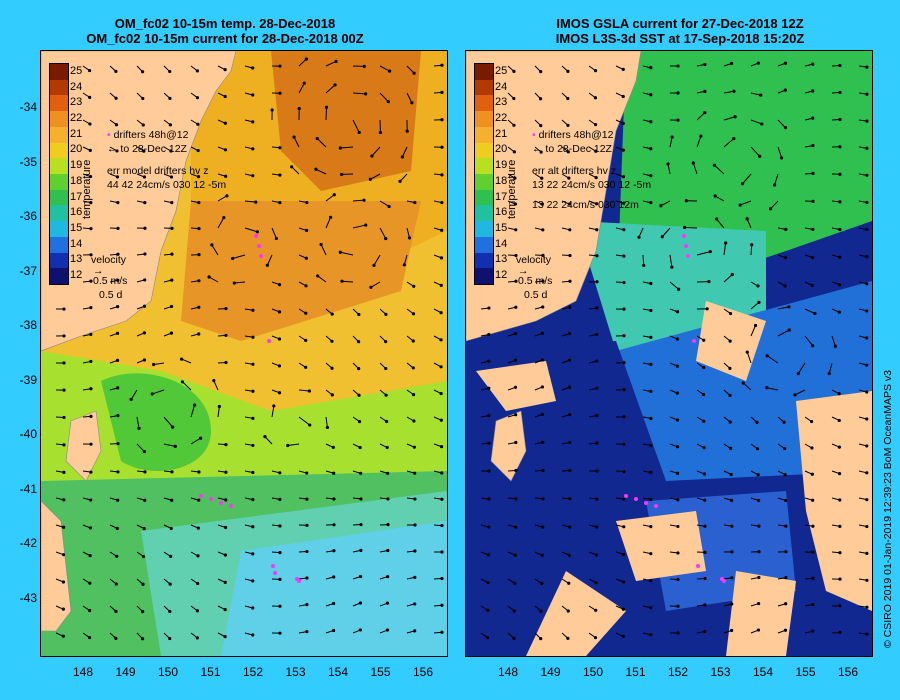 Image resolution: width=900 pixels, height=700 pixels. What do you see at coordinates (76, 196) in the screenshot?
I see `left-colorbar-tick: 17` at bounding box center [76, 196].